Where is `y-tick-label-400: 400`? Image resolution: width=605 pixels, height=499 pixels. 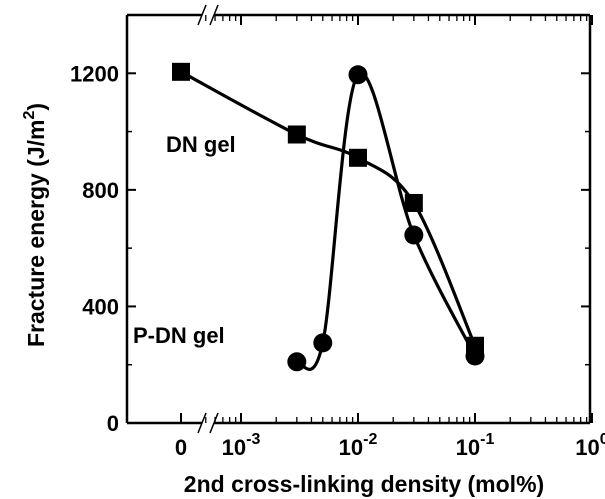
y-tick-label-400: 400 is located at coordinates (100, 306).